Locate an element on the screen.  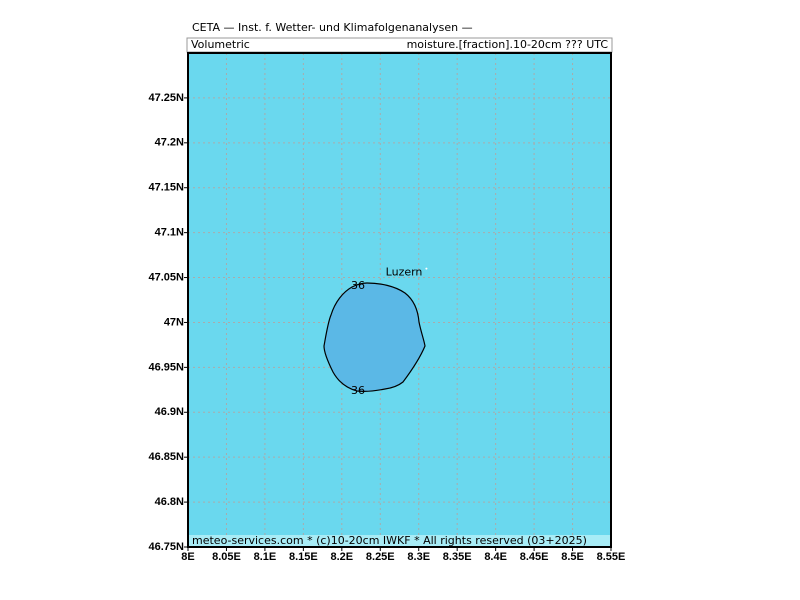
y-tick-label: 47.05N is located at coordinates (167, 277).